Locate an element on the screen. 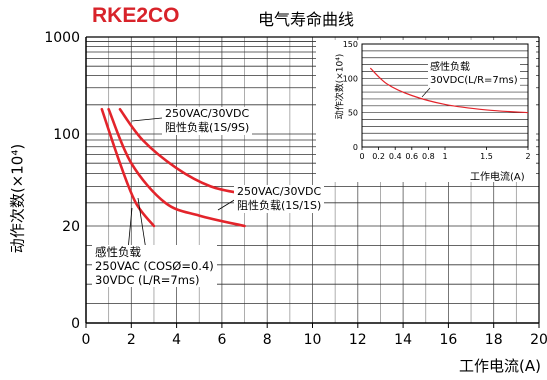 The width and height of the screenshot is (547, 380). annotation-line: 阻性负载(1S/9S) is located at coordinates (207, 127).